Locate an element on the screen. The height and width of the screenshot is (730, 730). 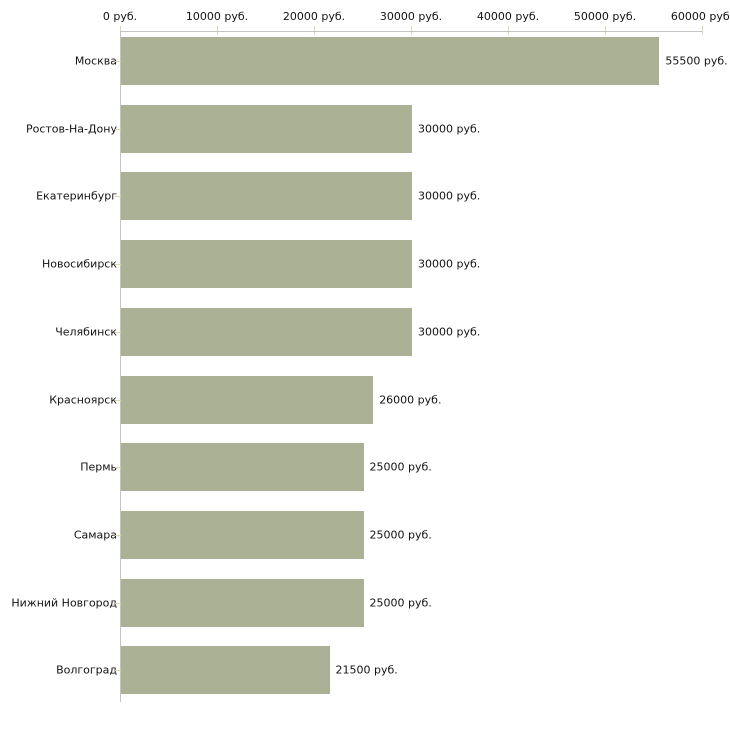
value-label: 21500 руб. is located at coordinates (366, 670).